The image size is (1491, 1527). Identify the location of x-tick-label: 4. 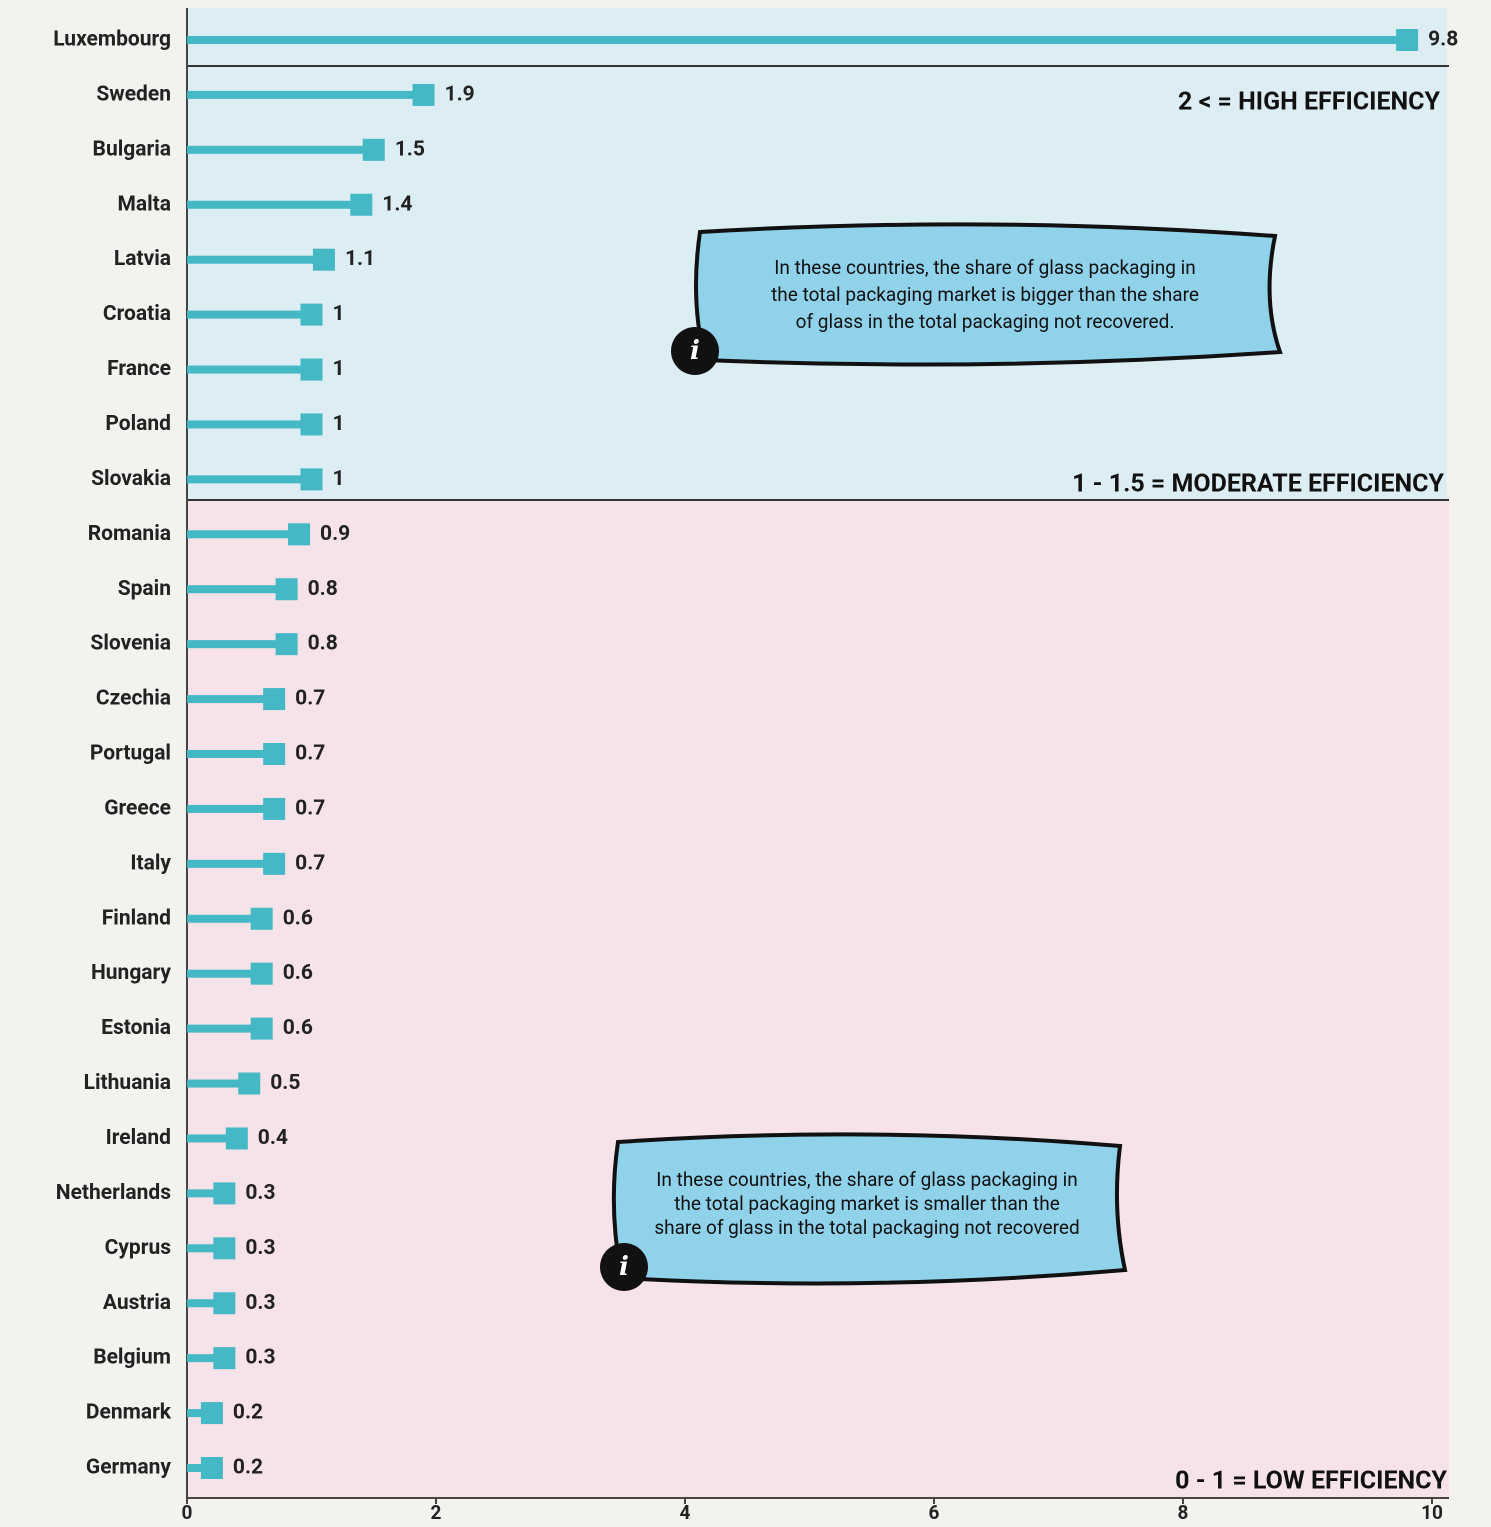
(685, 1512).